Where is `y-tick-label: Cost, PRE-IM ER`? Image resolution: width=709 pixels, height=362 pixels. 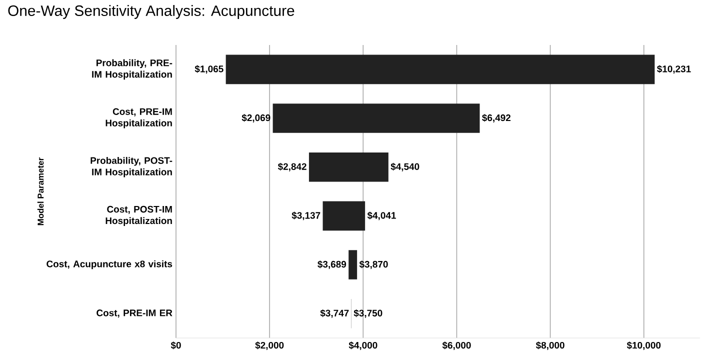 y-tick-label: Cost, PRE-IM ER is located at coordinates (134, 314).